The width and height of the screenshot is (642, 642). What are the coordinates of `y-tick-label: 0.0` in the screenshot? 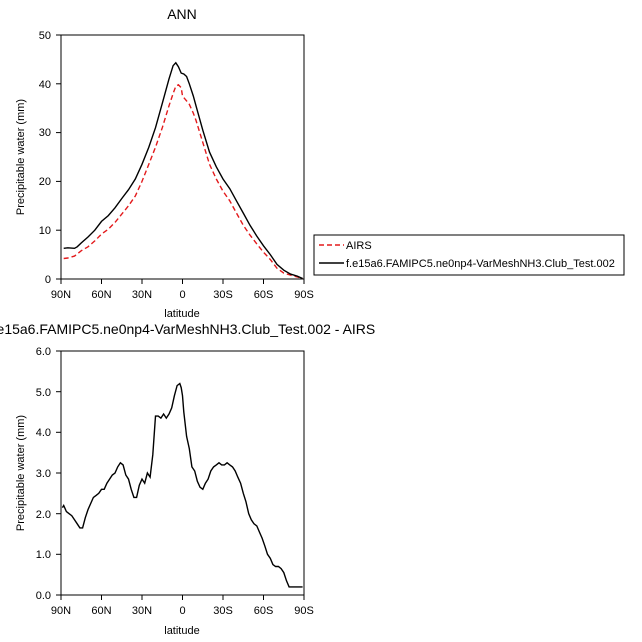 It's located at (43, 596).